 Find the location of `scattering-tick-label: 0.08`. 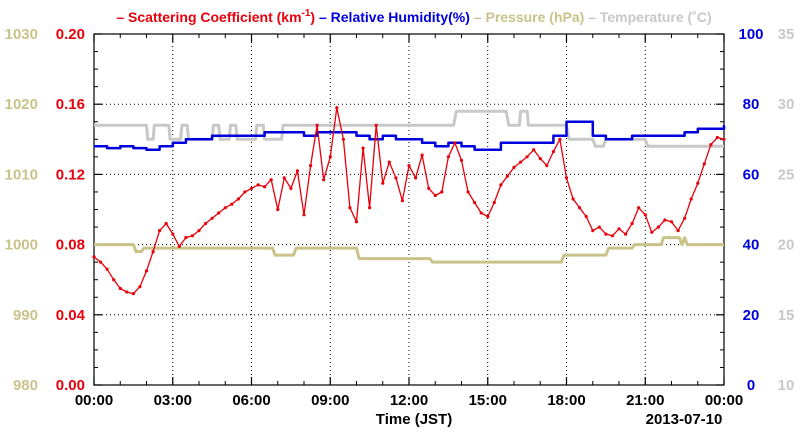

scattering-tick-label: 0.08 is located at coordinates (70, 245).